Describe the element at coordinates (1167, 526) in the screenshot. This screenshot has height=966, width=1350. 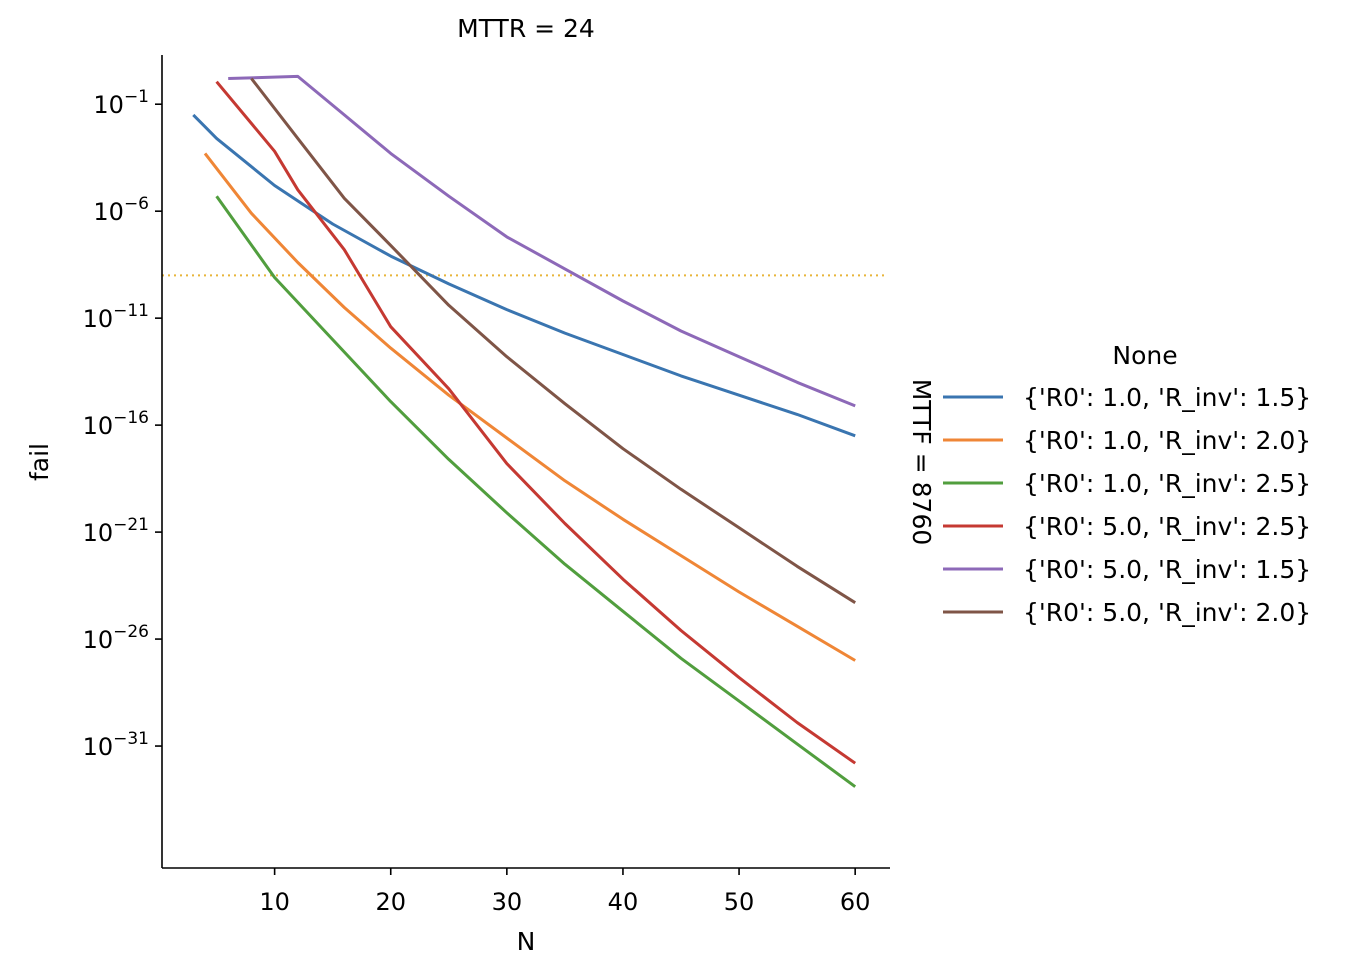
I see `legend-label-4: {'R0': 5.0, 'R_inv': 2.5}` at that location.